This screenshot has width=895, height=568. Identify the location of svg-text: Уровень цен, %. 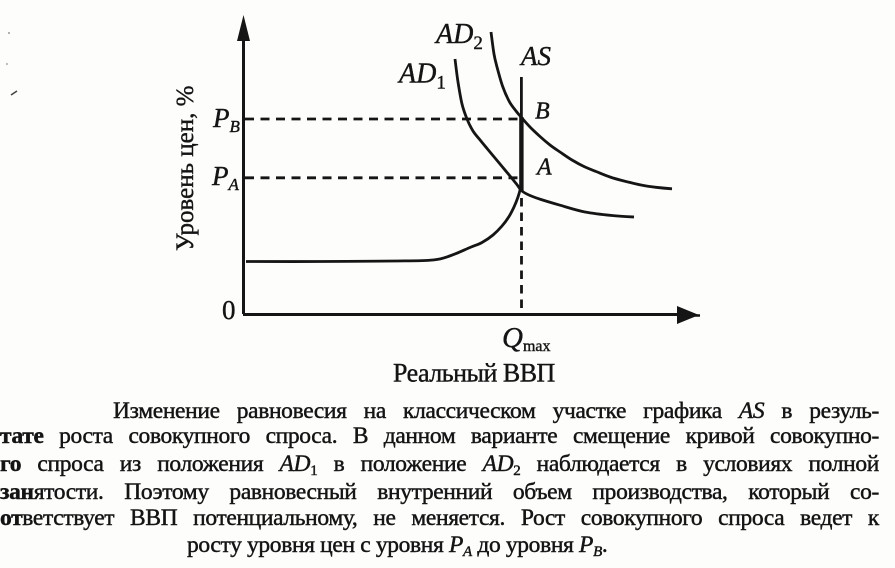
(185, 168).